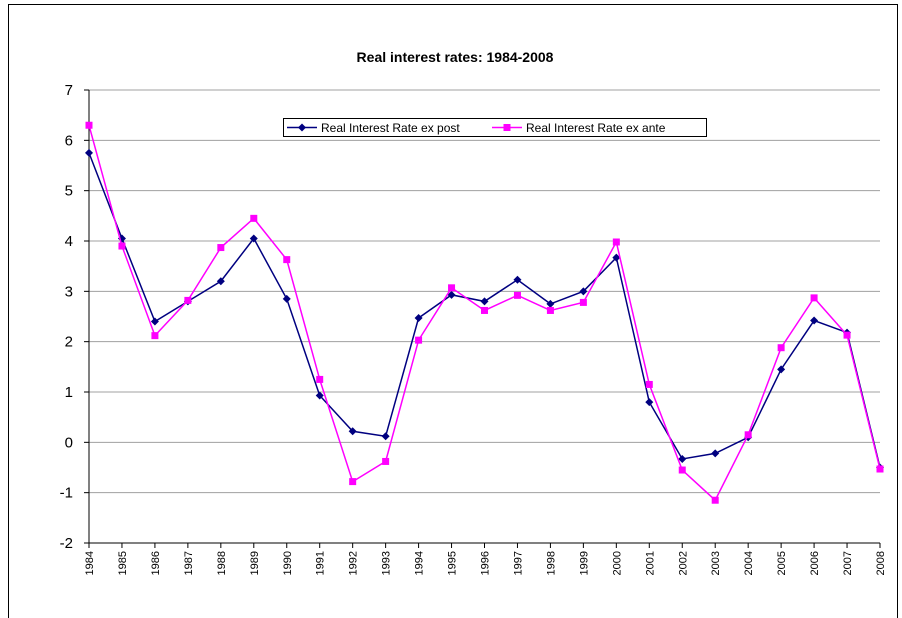 The image size is (902, 618). What do you see at coordinates (69, 392) in the screenshot?
I see `y-tick-label: 1` at bounding box center [69, 392].